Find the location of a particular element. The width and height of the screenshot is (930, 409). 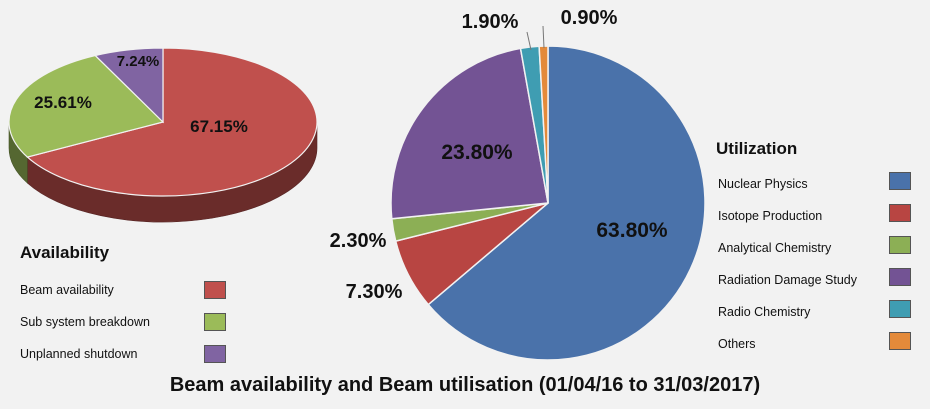

leader-line-radio-chemistry is located at coordinates (529, 41).